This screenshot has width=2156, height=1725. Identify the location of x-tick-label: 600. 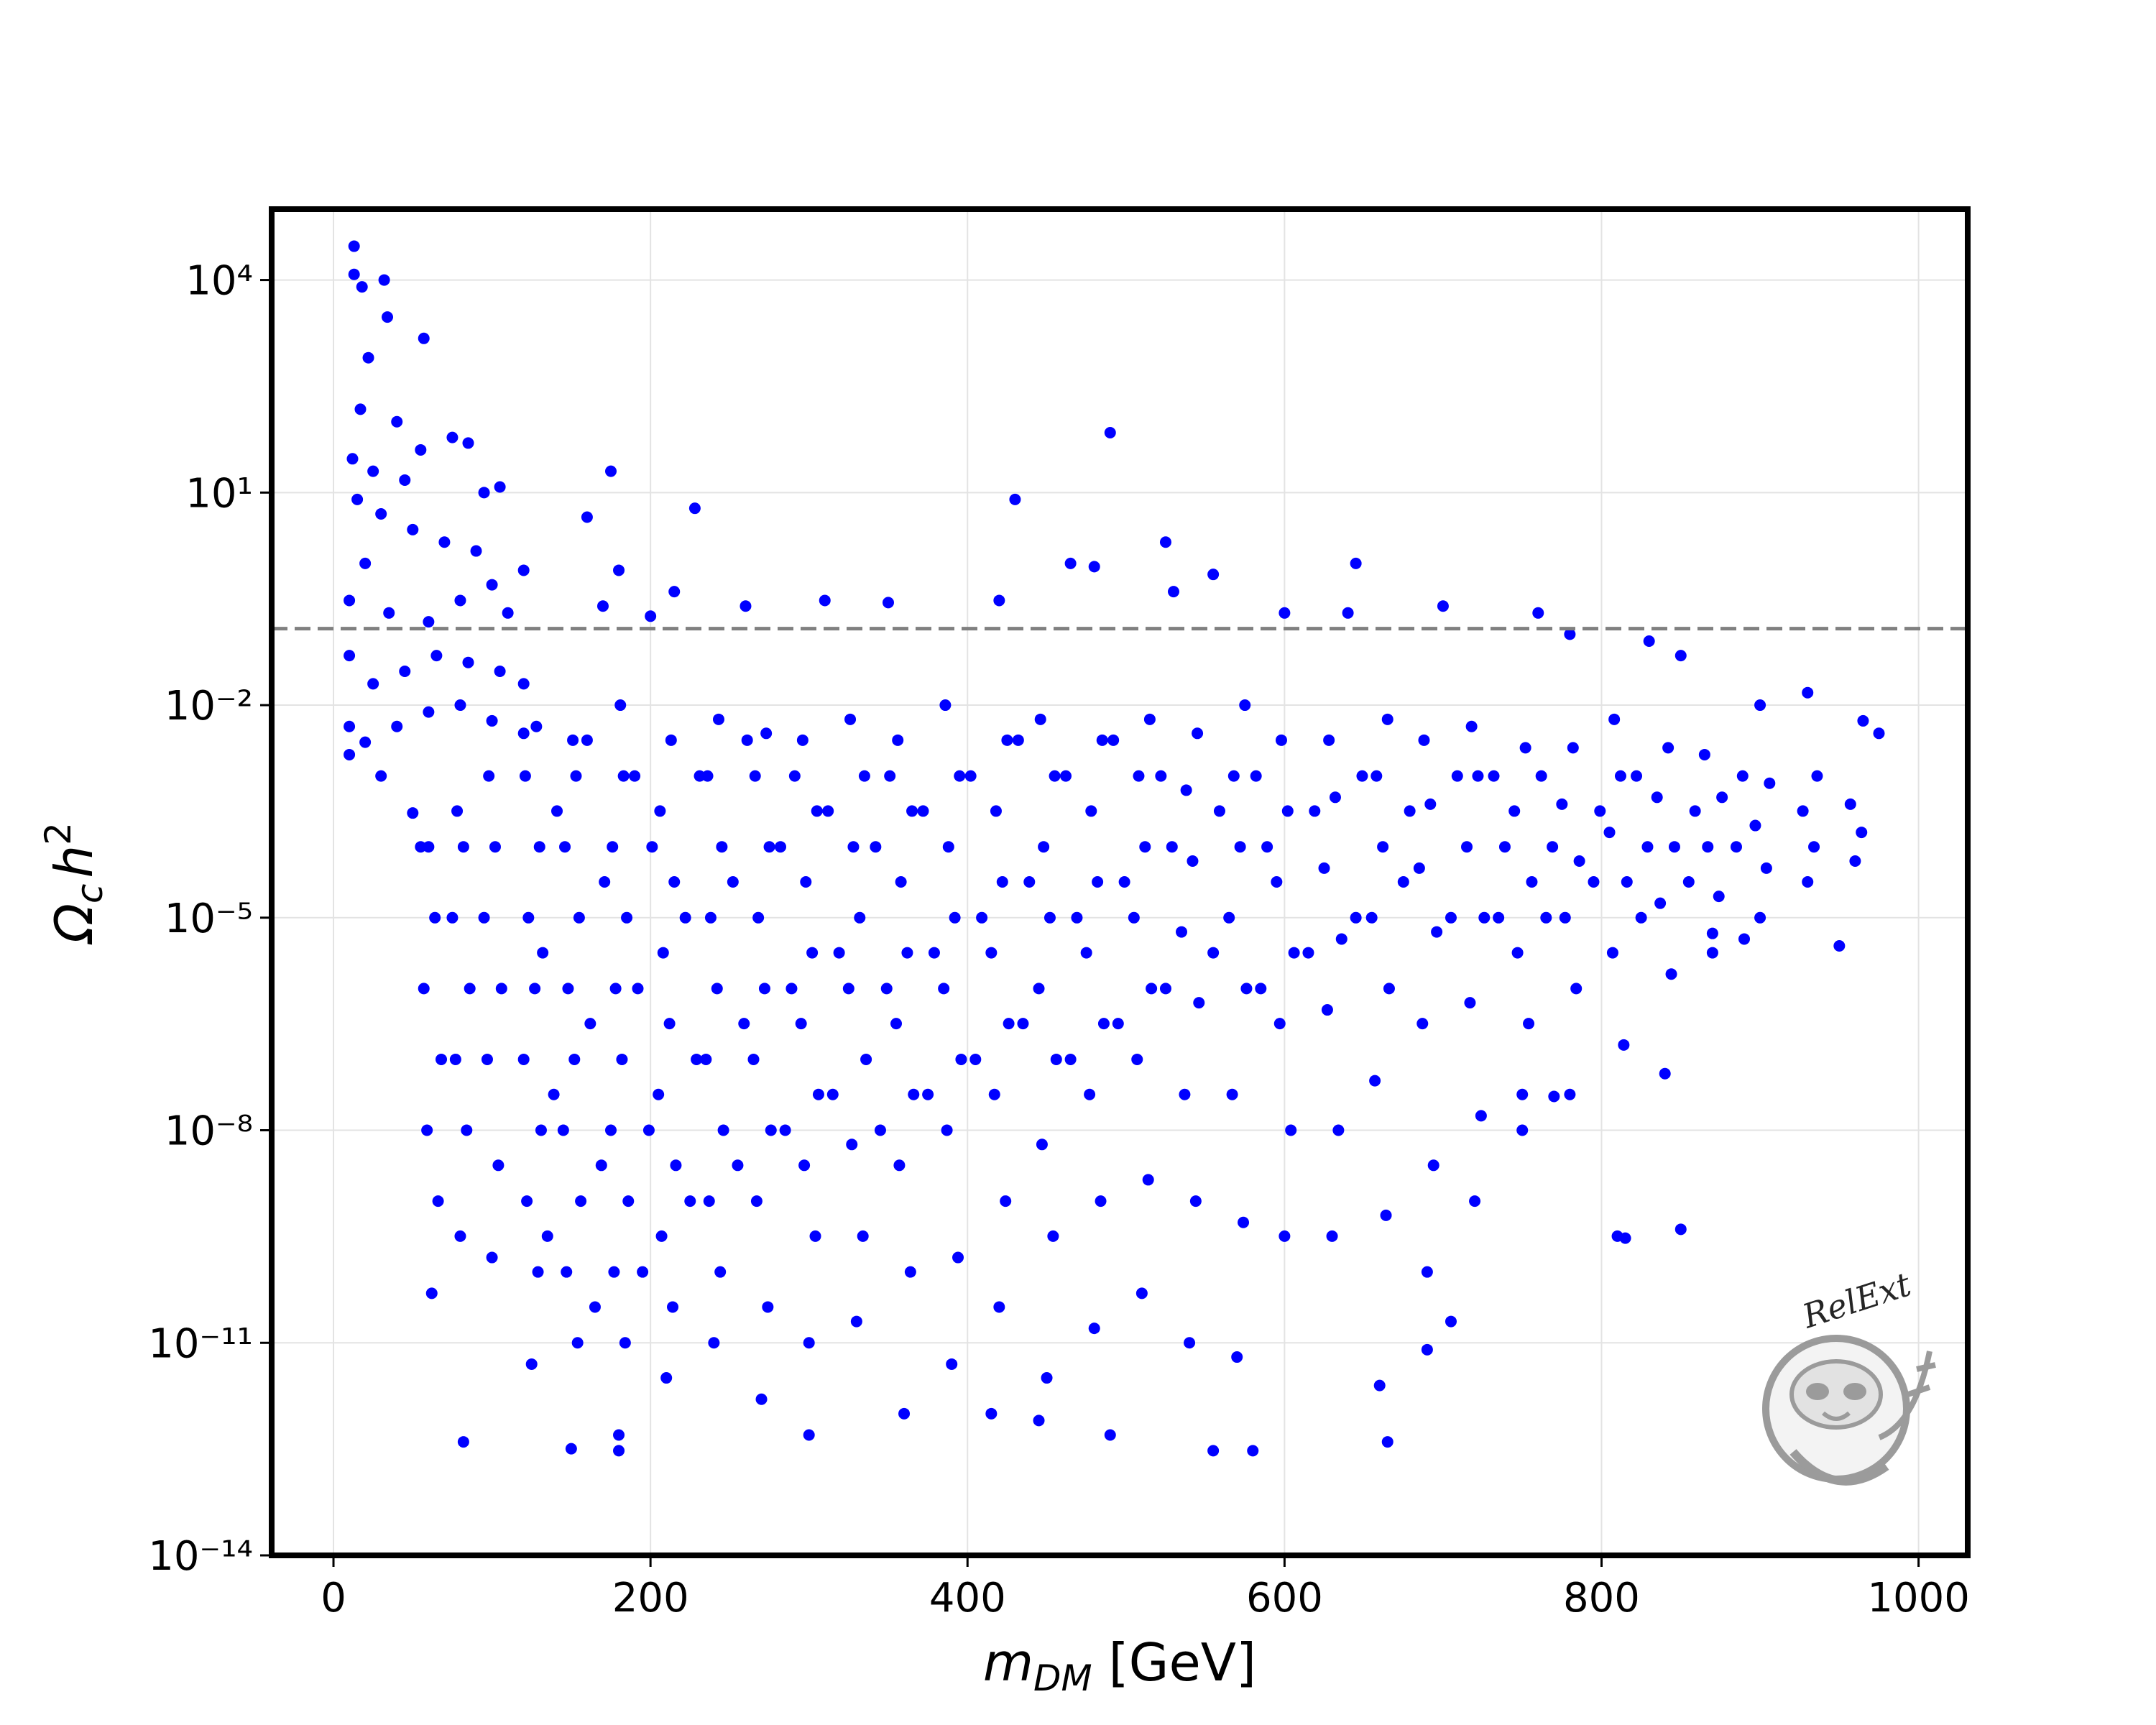
(1284, 1598).